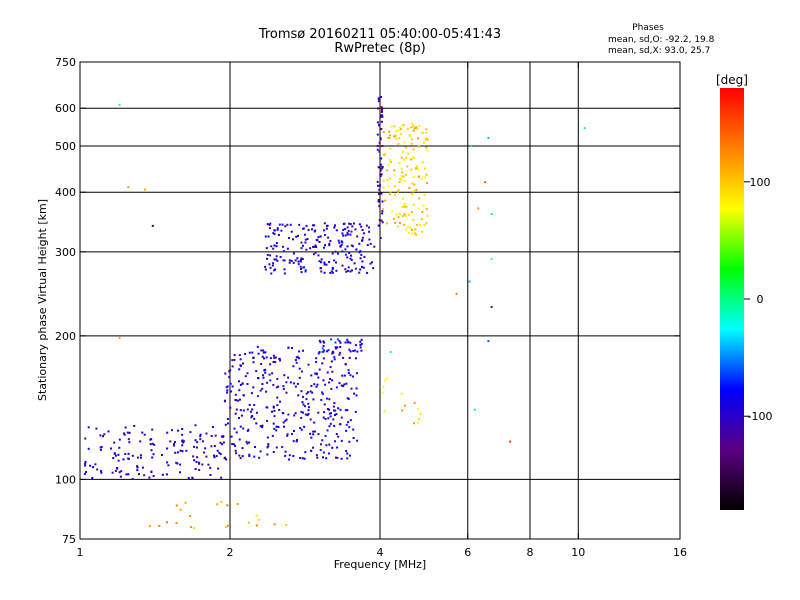 The height and width of the screenshot is (600, 800). Describe the element at coordinates (760, 416) in the screenshot. I see `colorbar-tick-label: -100` at that location.